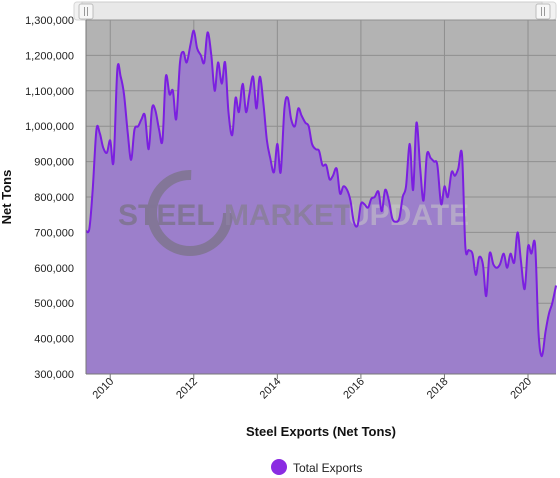 Image resolution: width=560 pixels, height=478 pixels. Describe the element at coordinates (54, 340) in the screenshot. I see `y-tick-label: 400,000` at that location.